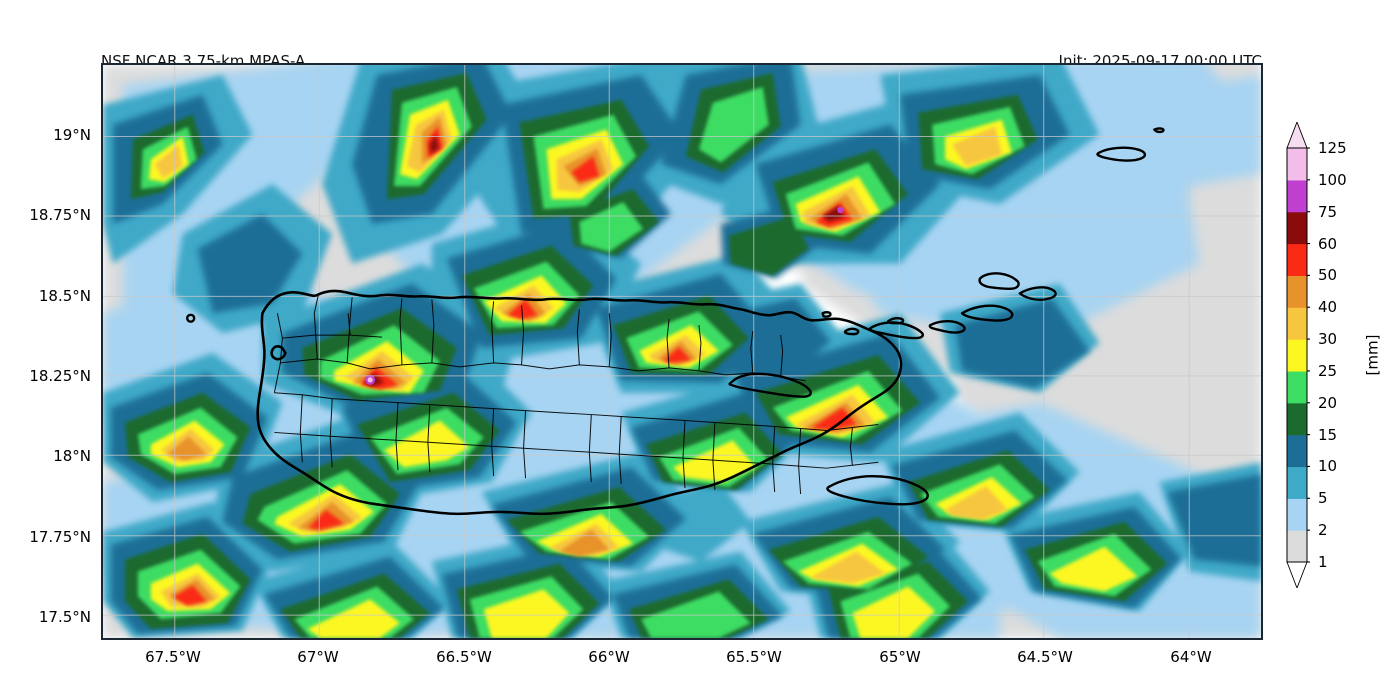  What do you see at coordinates (1045, 657) in the screenshot?
I see `xtick-label: 64.5°W` at bounding box center [1045, 657].